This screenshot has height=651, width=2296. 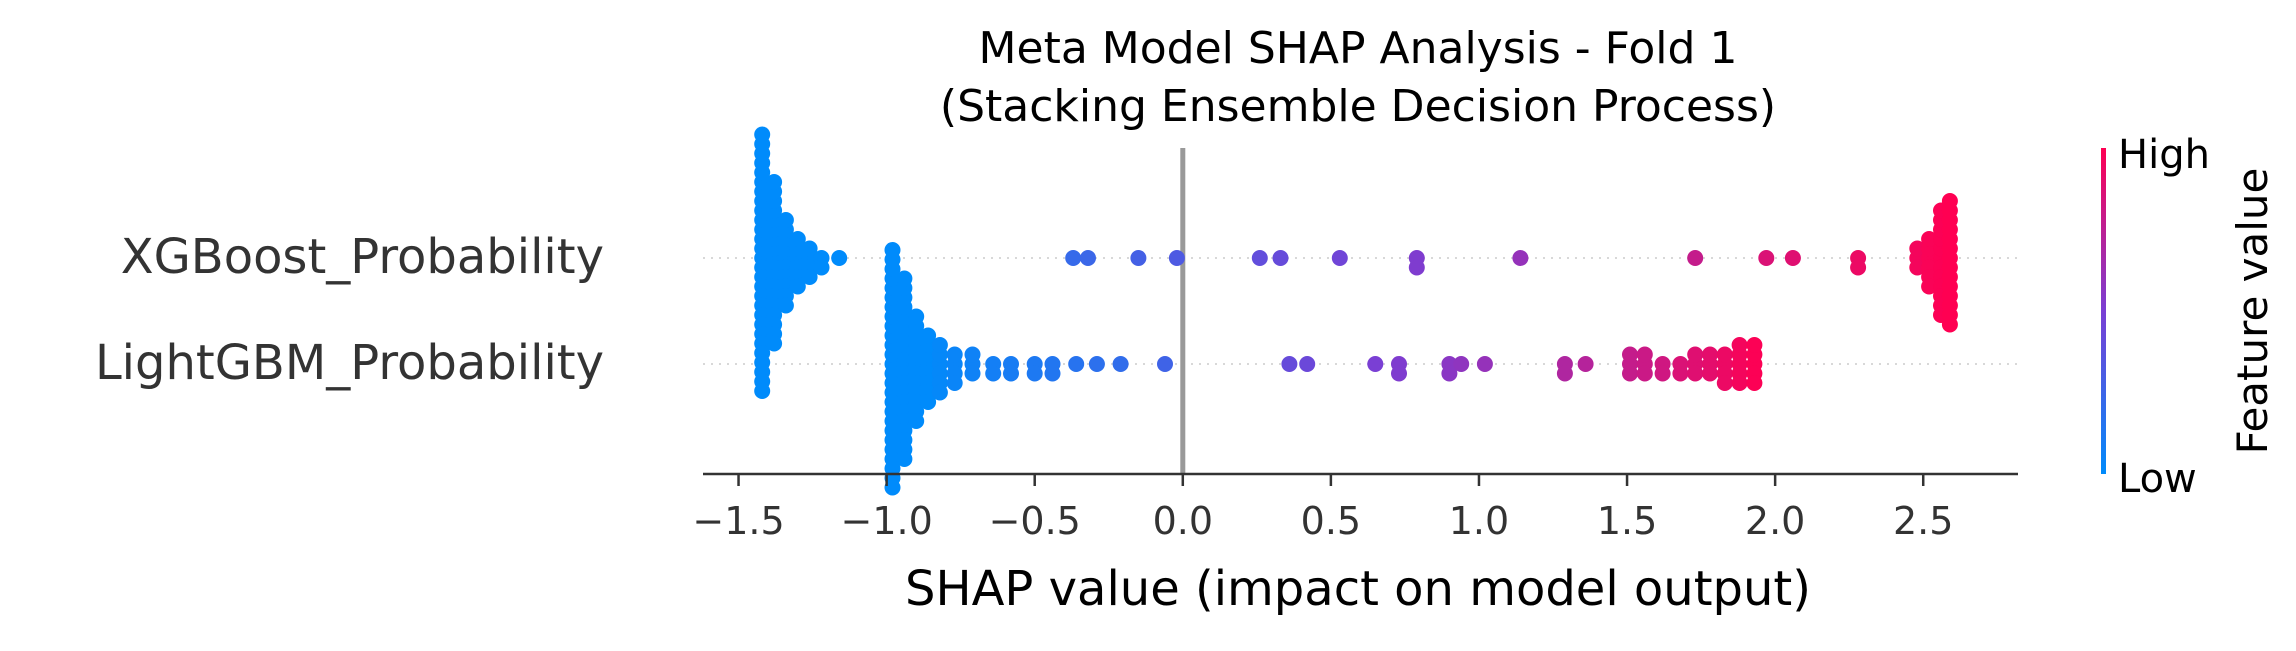 What do you see at coordinates (1035, 521) in the screenshot?
I see `x-tick-label: −0.5` at bounding box center [1035, 521].